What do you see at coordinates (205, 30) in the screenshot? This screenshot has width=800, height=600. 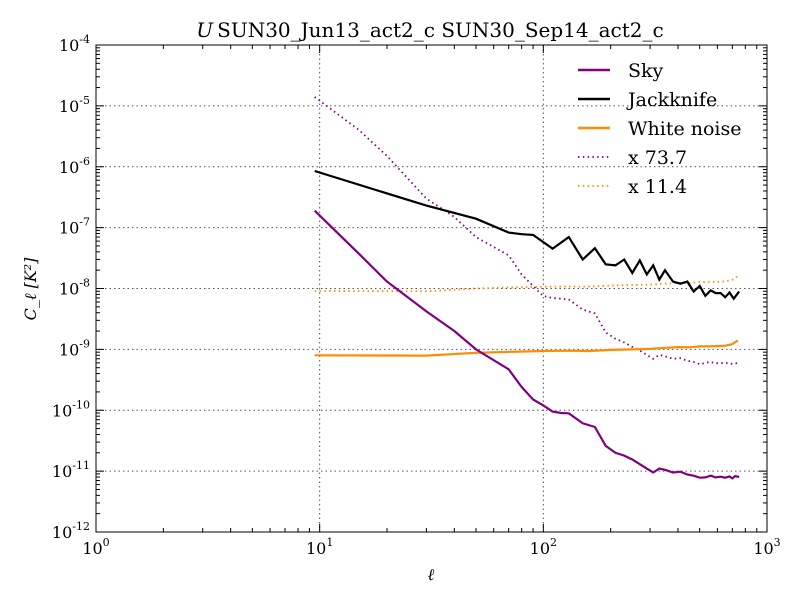 I see `chart-title-italic: U` at bounding box center [205, 30].